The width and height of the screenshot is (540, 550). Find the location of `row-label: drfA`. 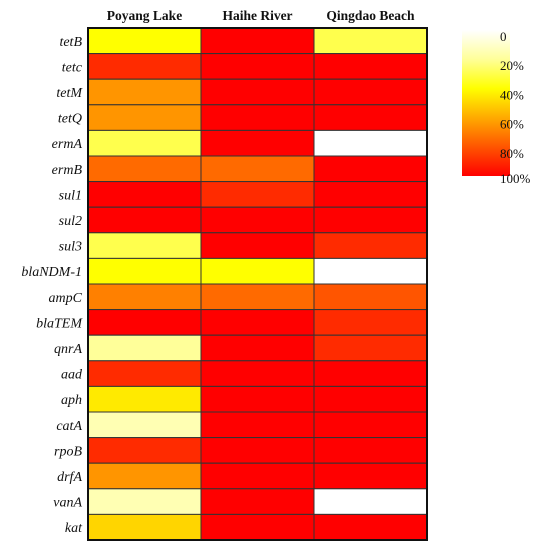

row-label: drfA is located at coordinates (69, 477).